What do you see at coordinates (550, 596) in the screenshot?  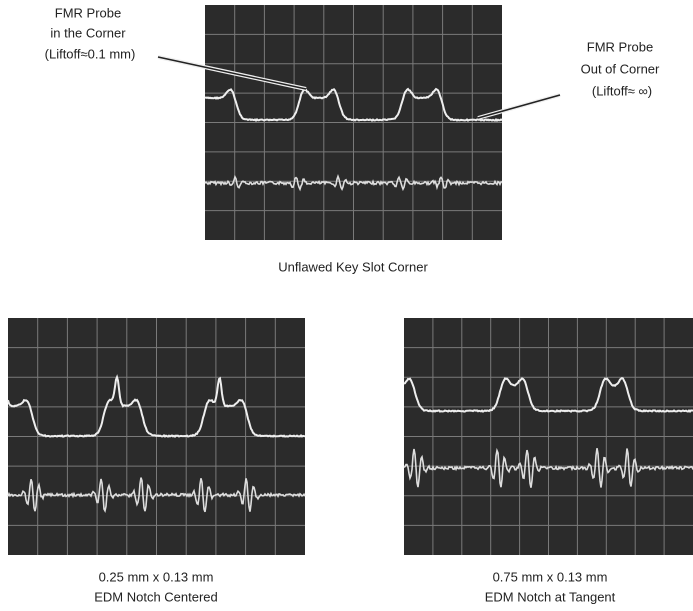 I see `caption: EDM Notch at Tangent` at bounding box center [550, 596].